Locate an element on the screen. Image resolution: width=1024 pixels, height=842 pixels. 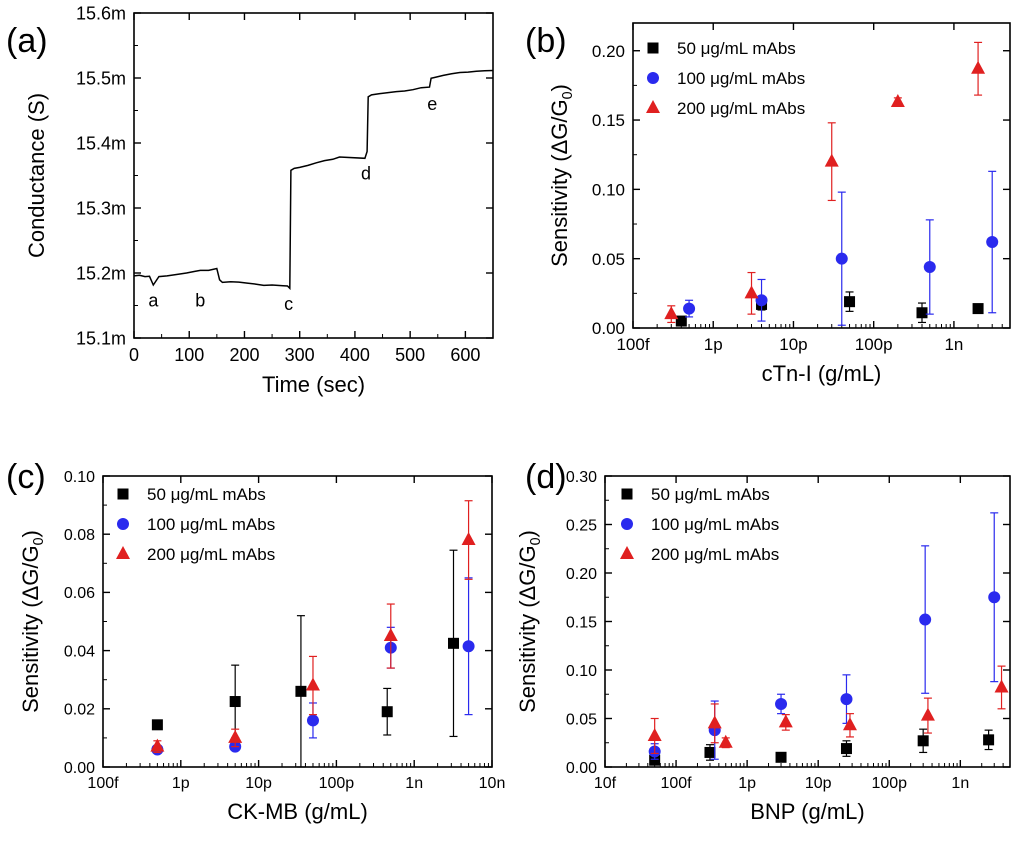
x-axis-label: CK-MB (g/mL) is located at coordinates (297, 811).